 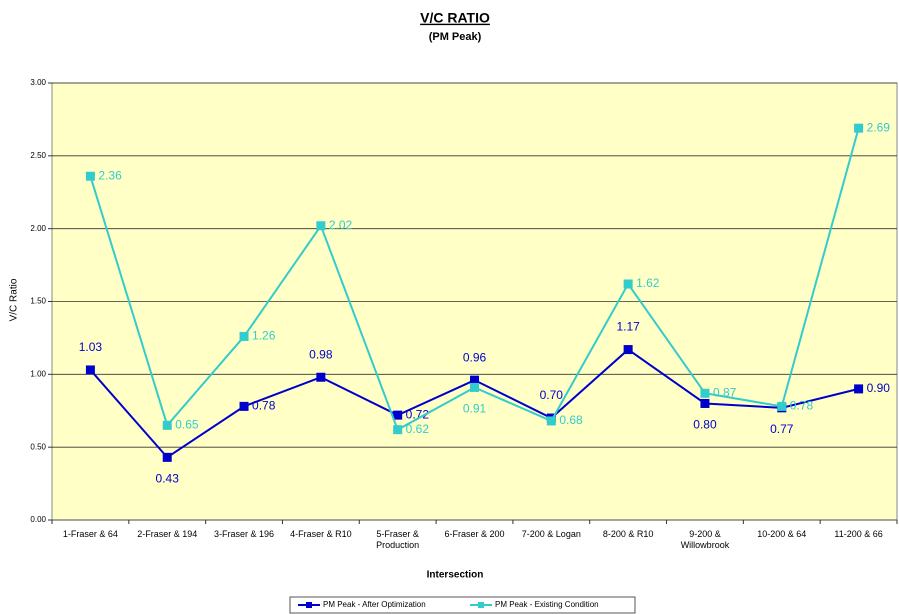 What do you see at coordinates (455, 37) in the screenshot?
I see `chart-subtitle: (PM Peak)` at bounding box center [455, 37].